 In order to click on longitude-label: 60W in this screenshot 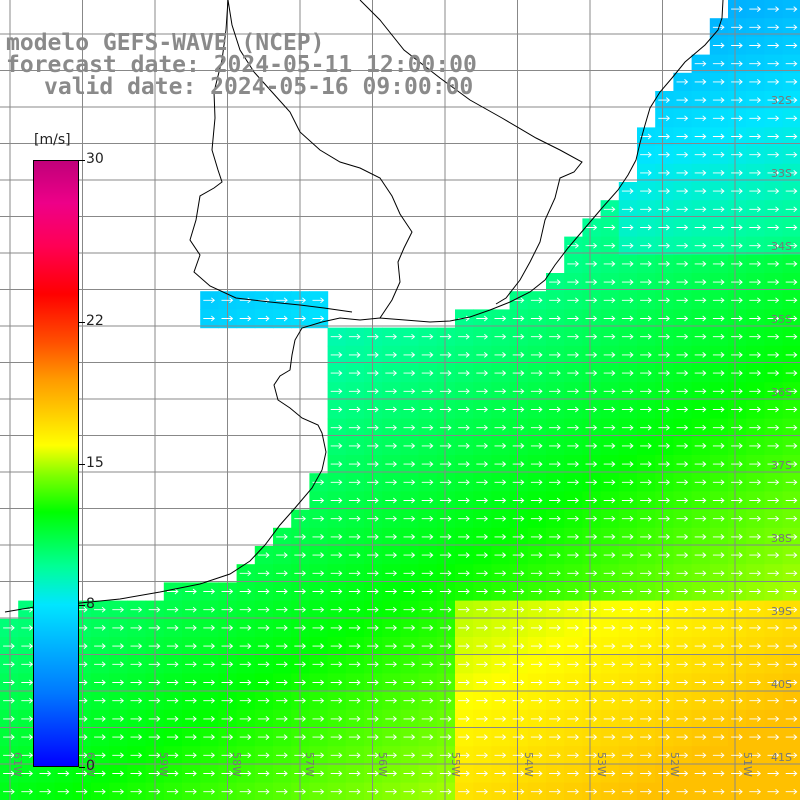, I will do `click(90, 764)`.